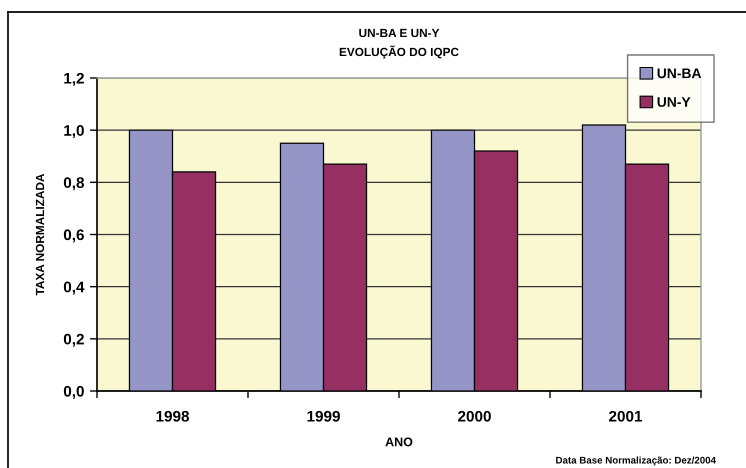 This screenshot has height=468, width=746. Describe the element at coordinates (74, 79) in the screenshot. I see `y-tick-label: 1,2` at that location.